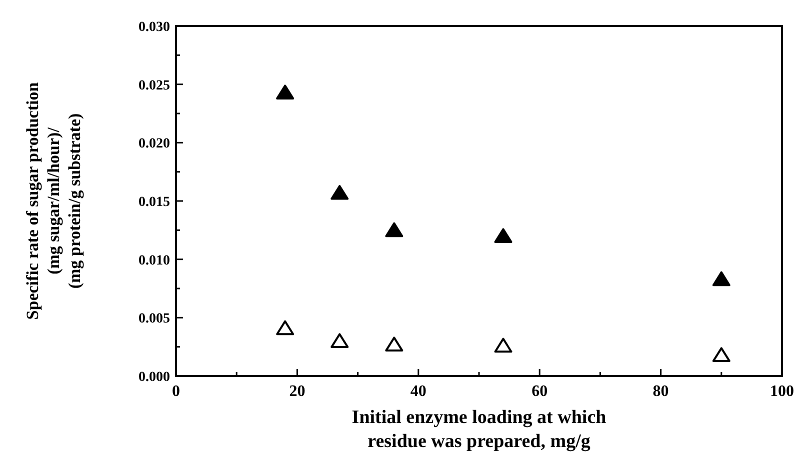 Image resolution: width=810 pixels, height=473 pixels. What do you see at coordinates (154, 377) in the screenshot?
I see `y-tick-label: 0.000` at bounding box center [154, 377].